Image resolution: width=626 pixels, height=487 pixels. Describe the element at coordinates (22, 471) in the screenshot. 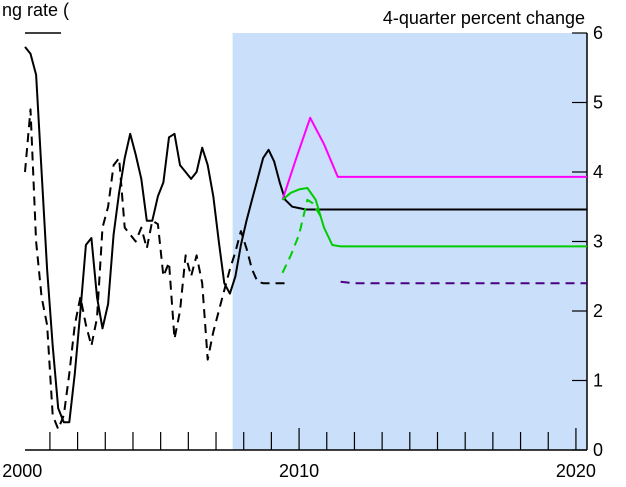

I see `x-tick-label: 2000` at that location.